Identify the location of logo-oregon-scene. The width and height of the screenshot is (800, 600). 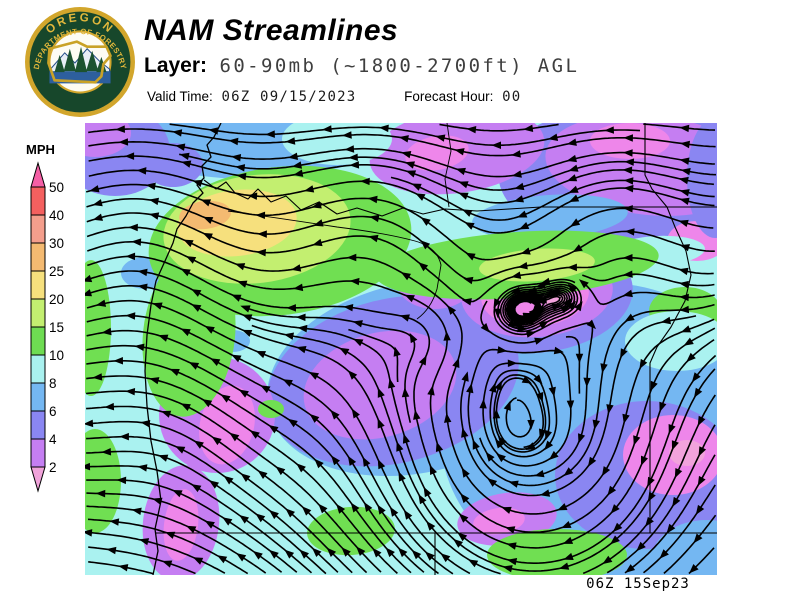
(79, 62).